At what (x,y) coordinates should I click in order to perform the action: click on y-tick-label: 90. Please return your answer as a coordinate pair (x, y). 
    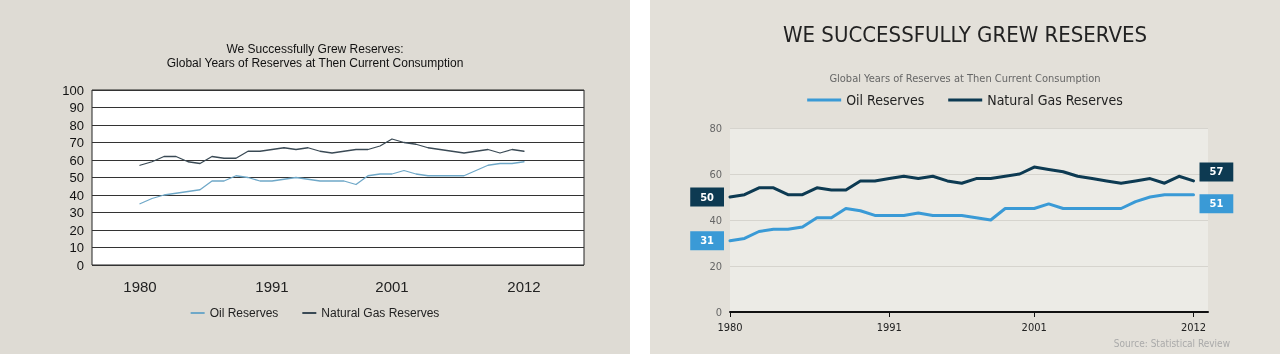
    Looking at the image, I should click on (76, 107).